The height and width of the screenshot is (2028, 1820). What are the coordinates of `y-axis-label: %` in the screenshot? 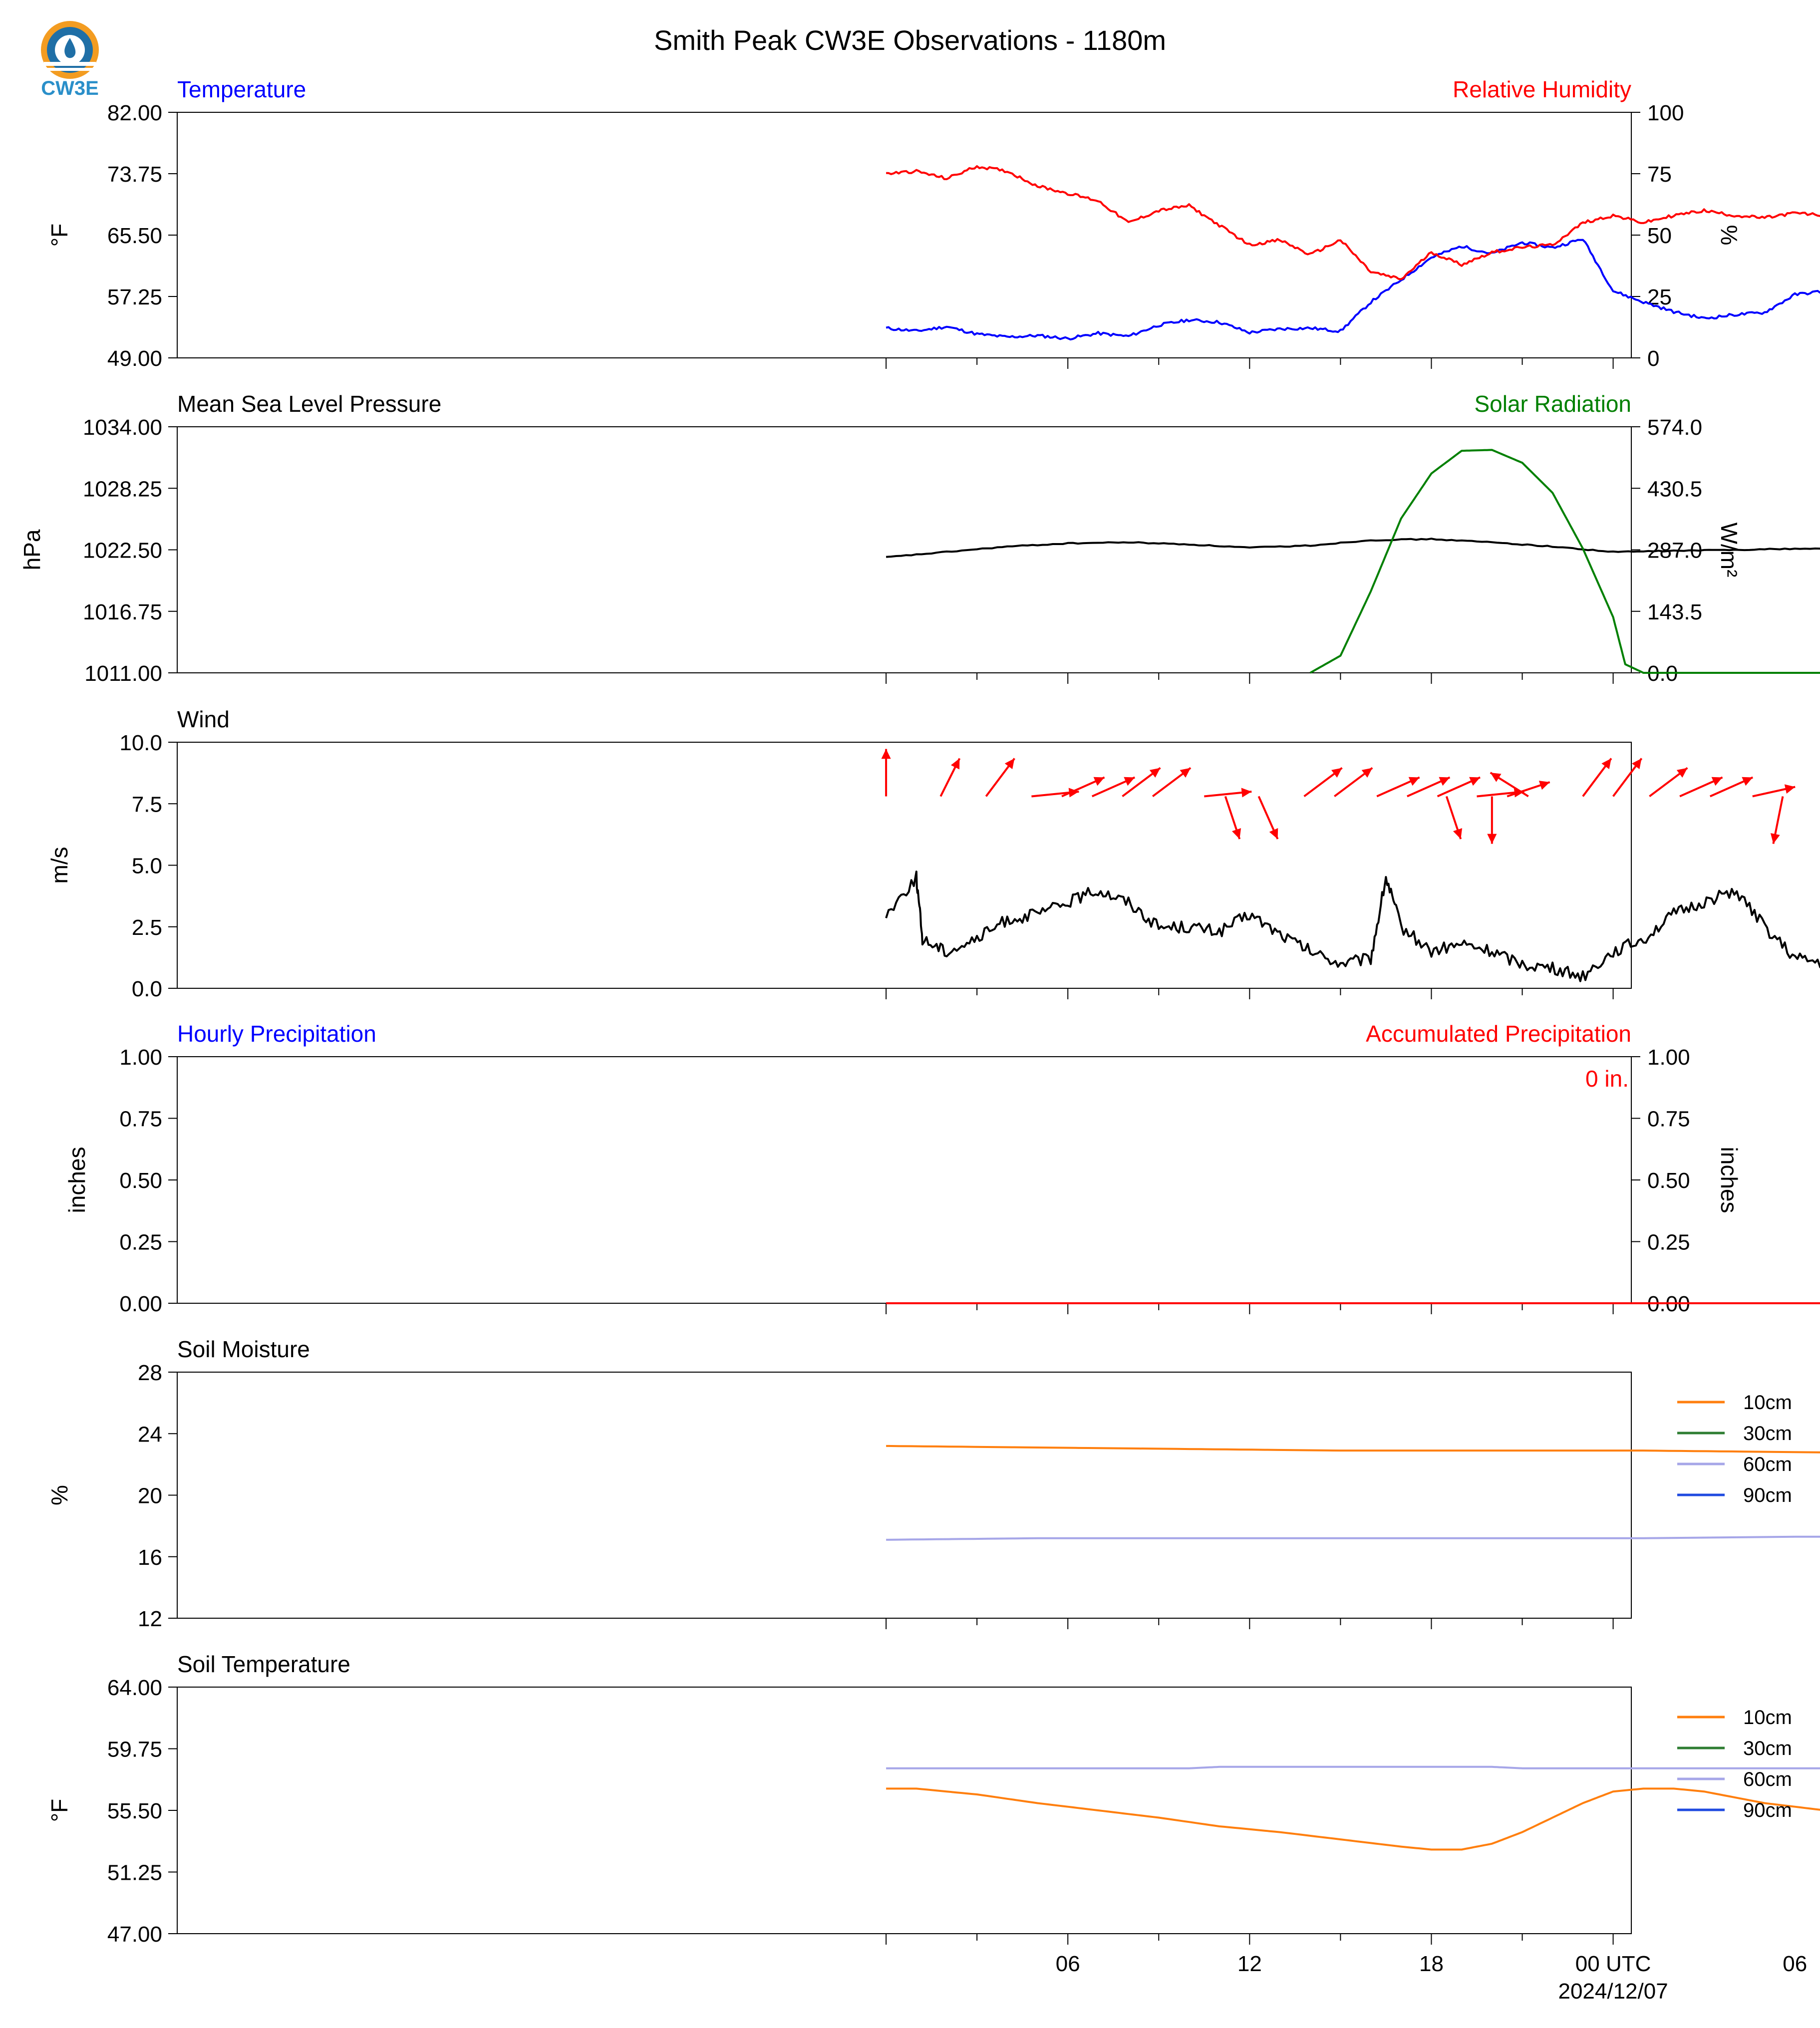 It's located at (59, 1495).